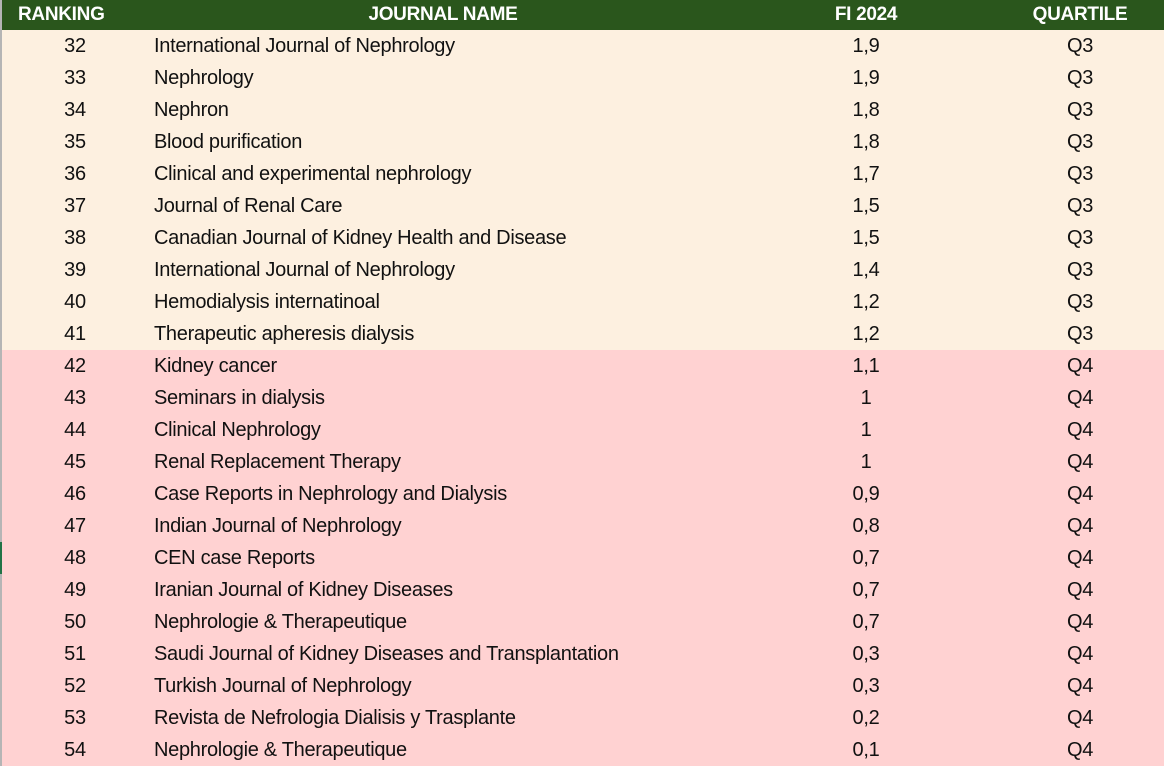 The image size is (1164, 766). I want to click on ranking-cell: 42, so click(75, 366).